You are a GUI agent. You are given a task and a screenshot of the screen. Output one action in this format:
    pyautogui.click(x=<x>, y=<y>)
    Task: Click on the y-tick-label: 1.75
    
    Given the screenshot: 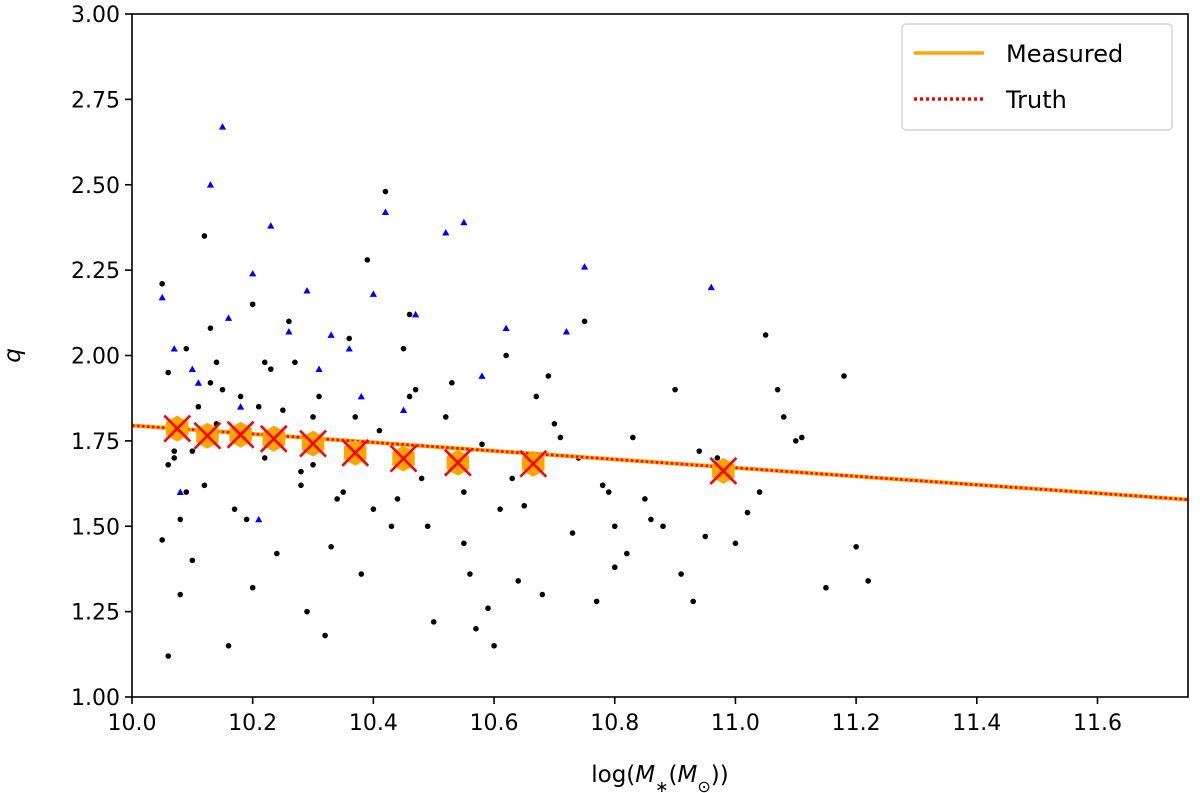 What is the action you would take?
    pyautogui.click(x=95, y=442)
    